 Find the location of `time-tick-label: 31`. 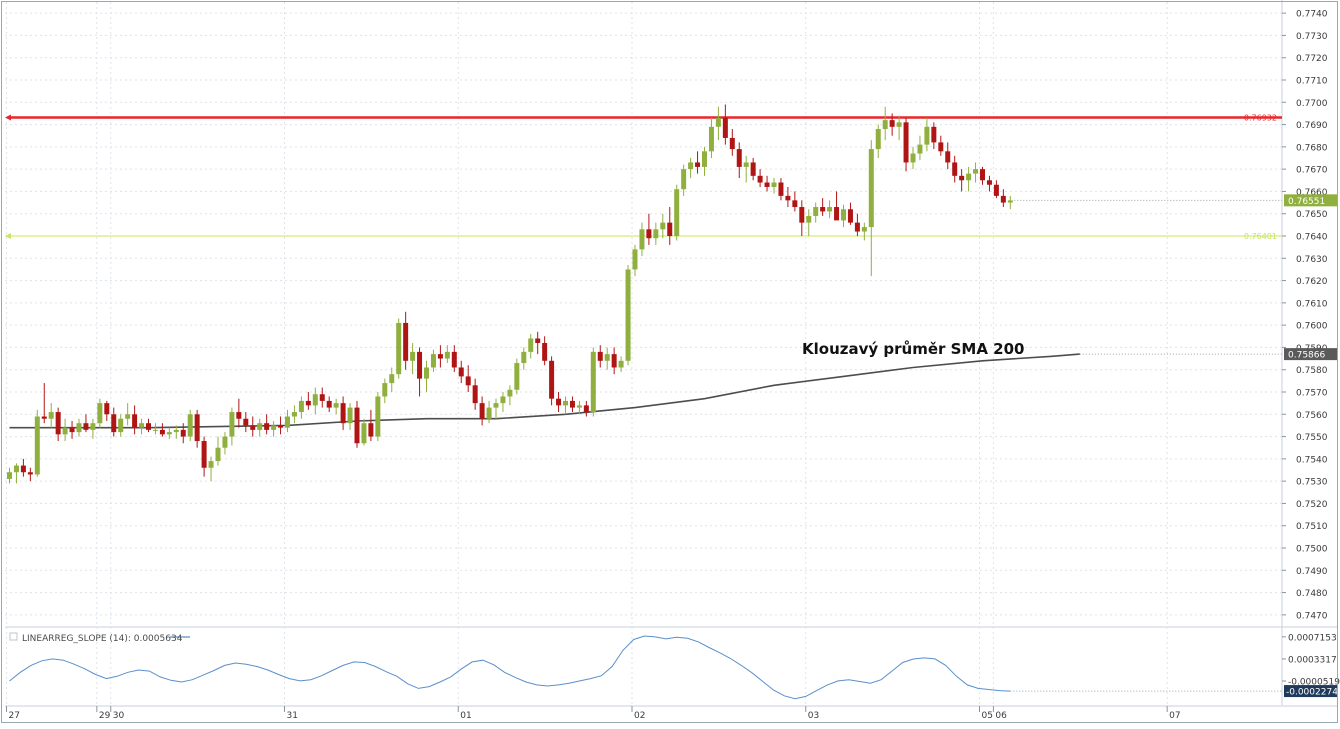

time-tick-label: 31 is located at coordinates (292, 716).